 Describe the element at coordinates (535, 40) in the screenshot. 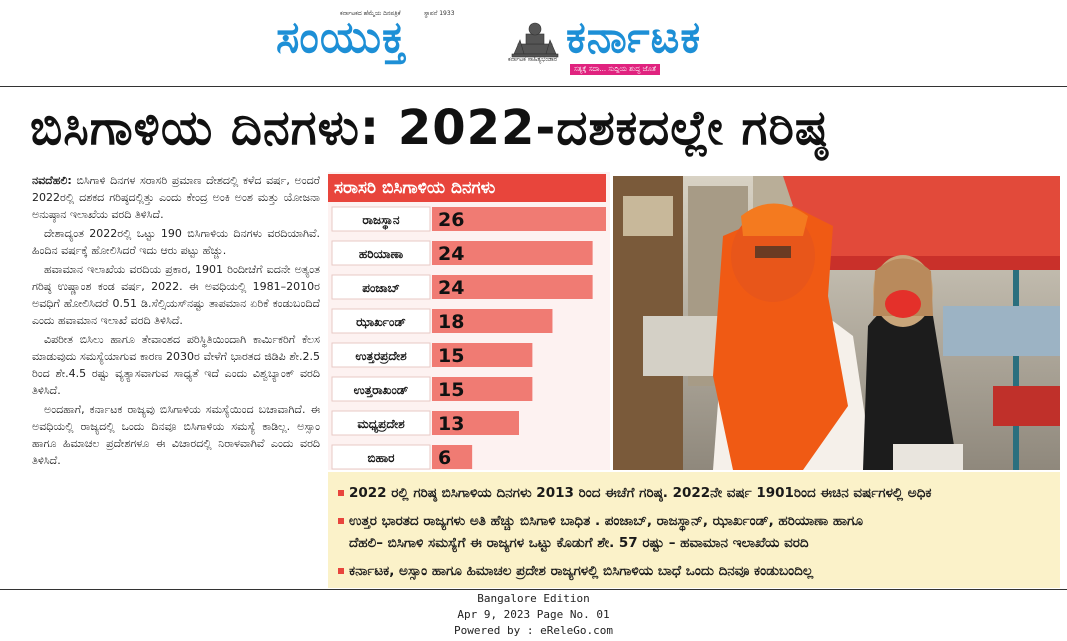

I see `emblem-icon` at that location.